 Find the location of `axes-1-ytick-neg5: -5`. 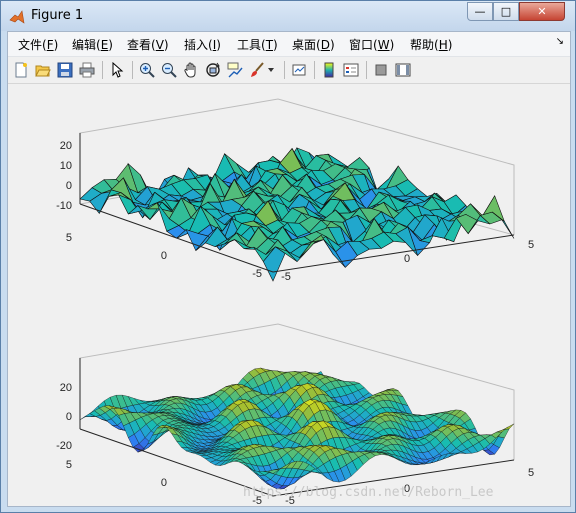

axes-1-ytick-neg5: -5 is located at coordinates (257, 274).